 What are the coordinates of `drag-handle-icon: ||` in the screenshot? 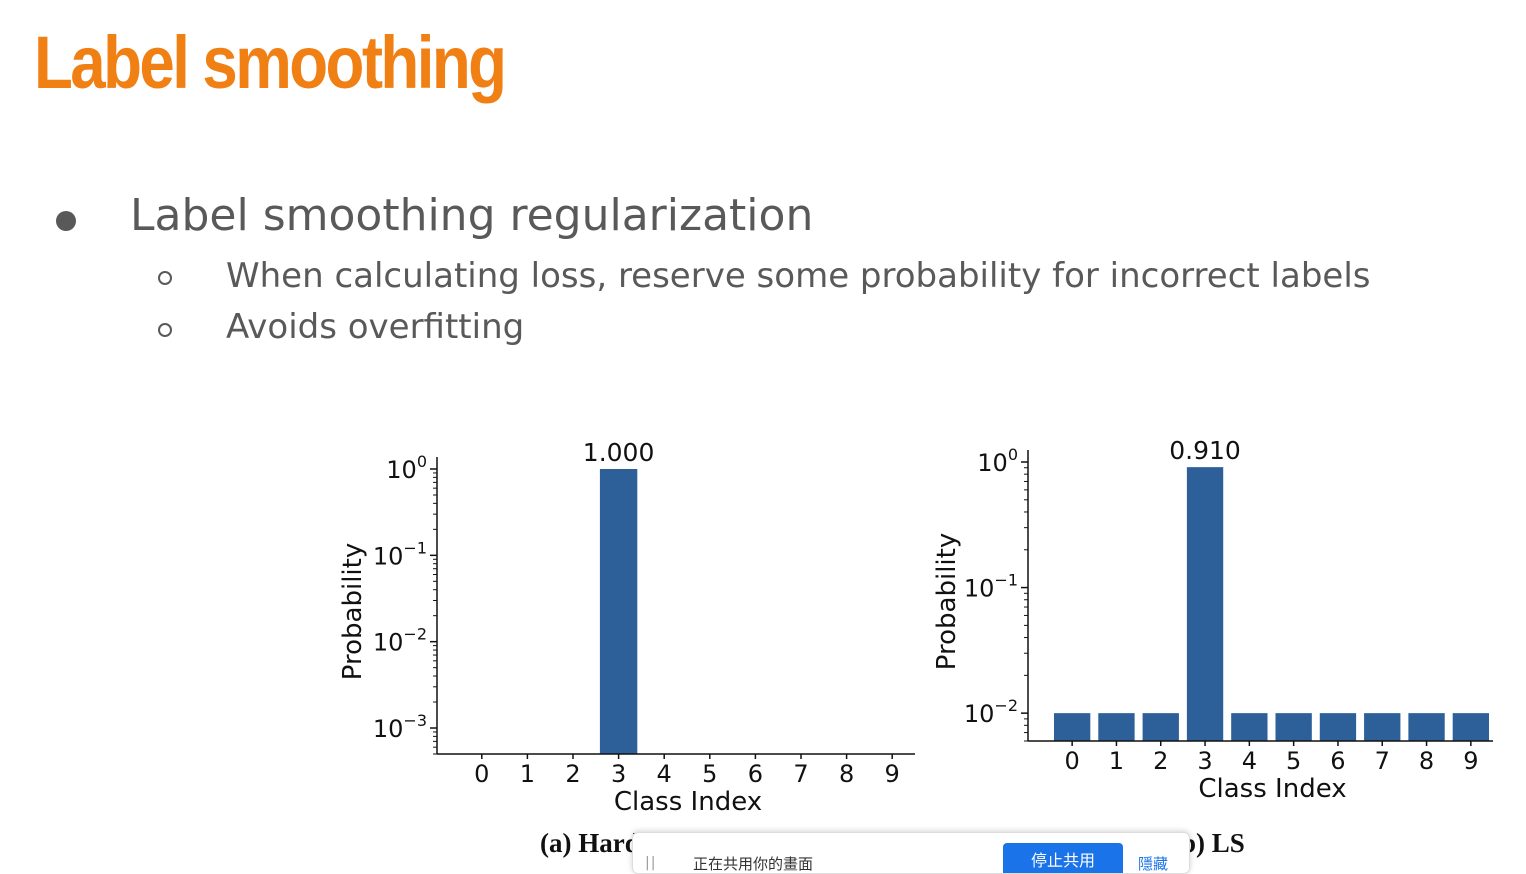 It's located at (651, 863).